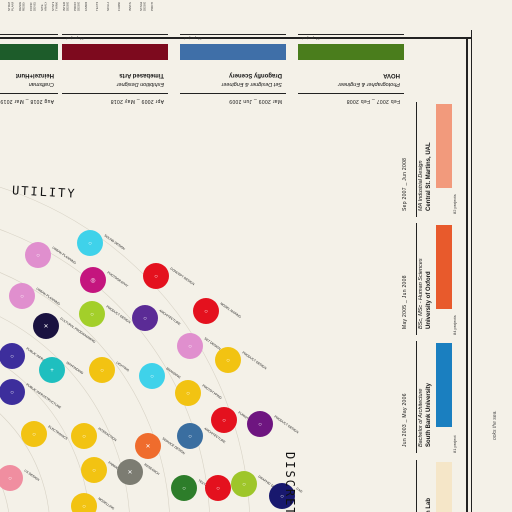 The height and width of the screenshot is (512, 512). I want to click on skill-label: SET DESIGN, so click(212, 344).